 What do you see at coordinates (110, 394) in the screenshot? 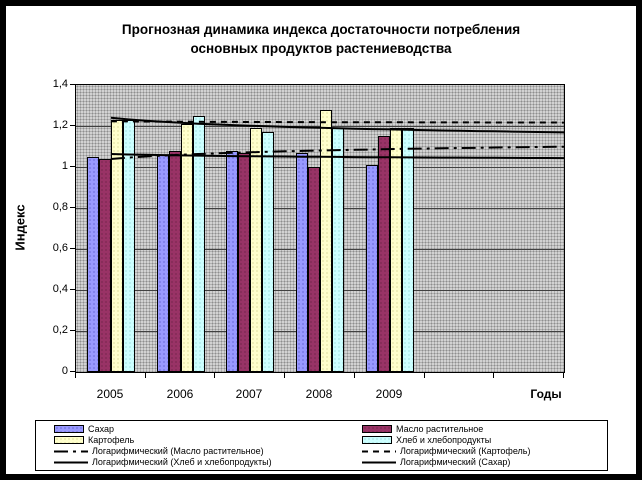
I see `x-tick-label-2005: 2005` at bounding box center [110, 394].